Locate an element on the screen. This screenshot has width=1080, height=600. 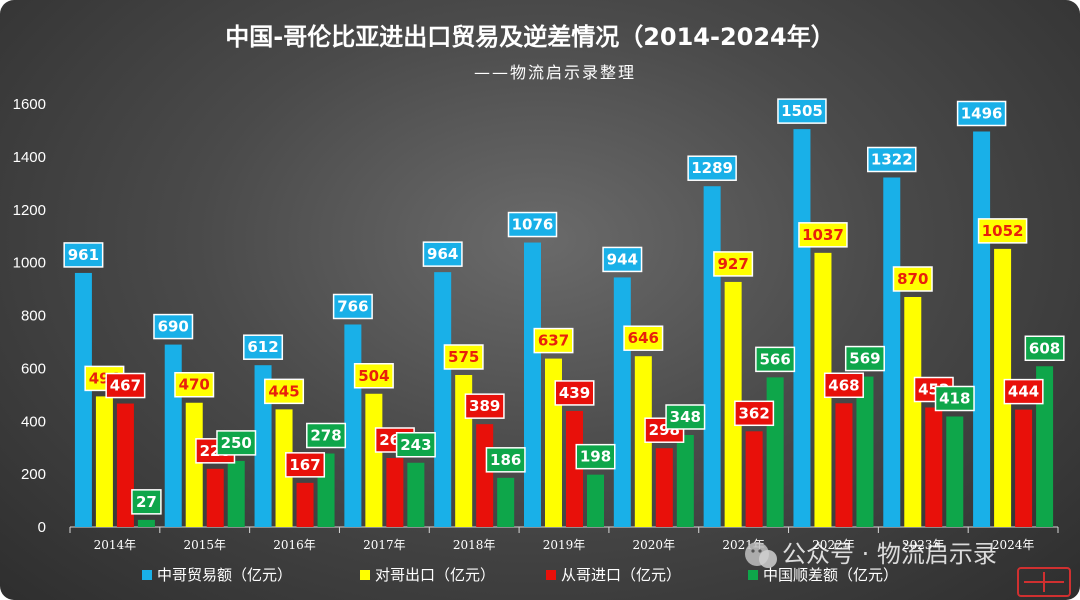
data-label: 362 is located at coordinates (753, 413).